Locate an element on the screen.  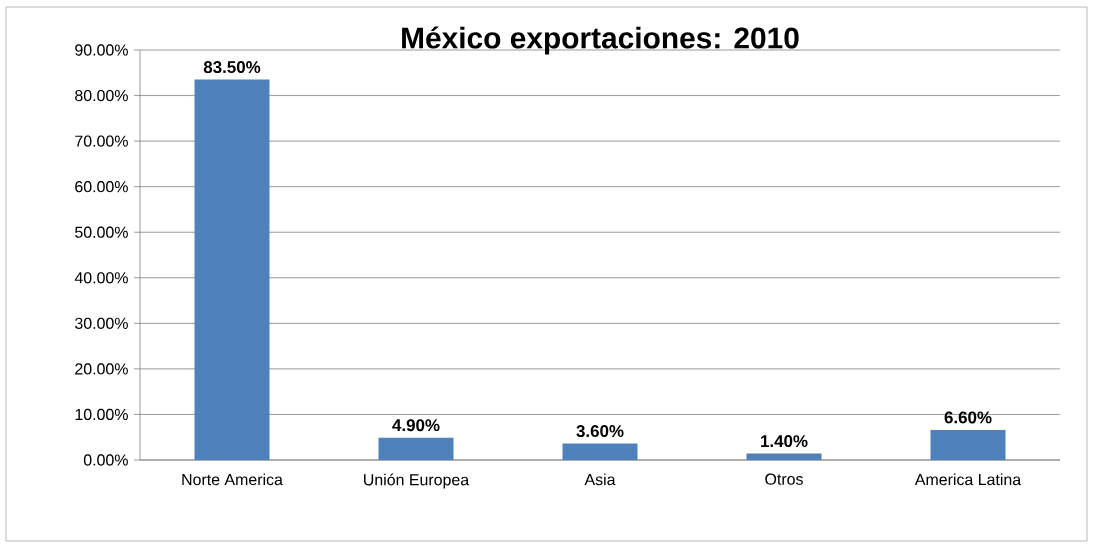
x-tick-label: Otros is located at coordinates (784, 479).